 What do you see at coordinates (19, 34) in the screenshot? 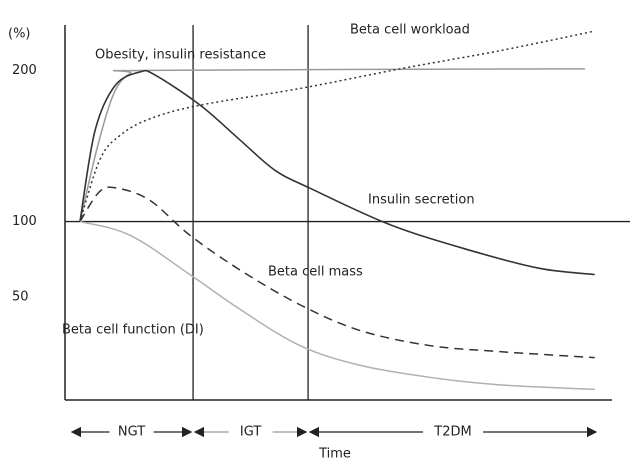
I see `y-unit: (%)` at bounding box center [19, 34].